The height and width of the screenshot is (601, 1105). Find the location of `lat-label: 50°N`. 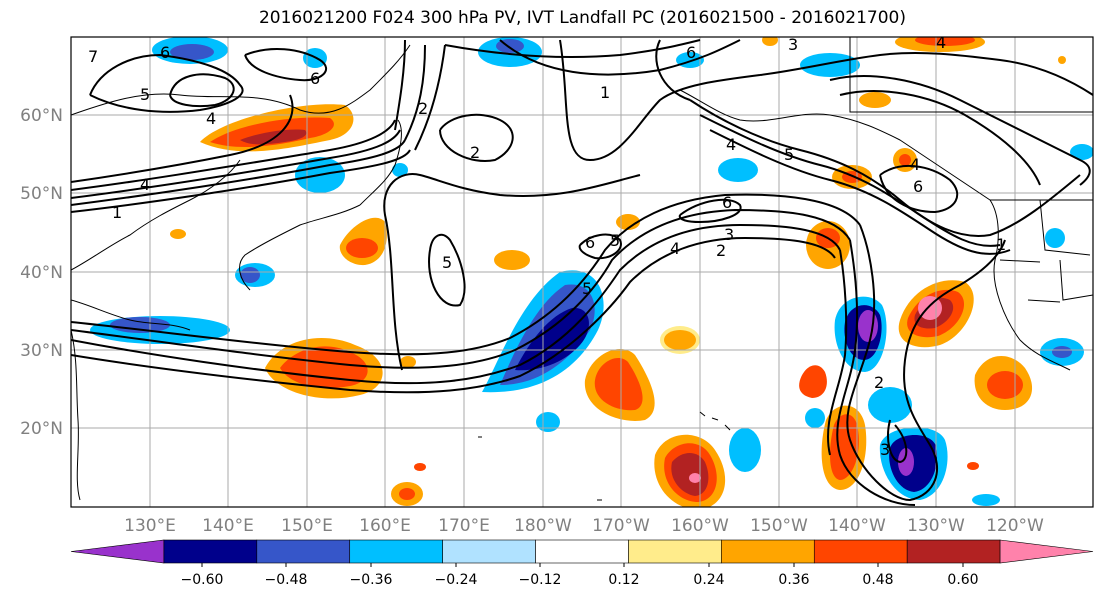

lat-label: 50°N is located at coordinates (41, 194).